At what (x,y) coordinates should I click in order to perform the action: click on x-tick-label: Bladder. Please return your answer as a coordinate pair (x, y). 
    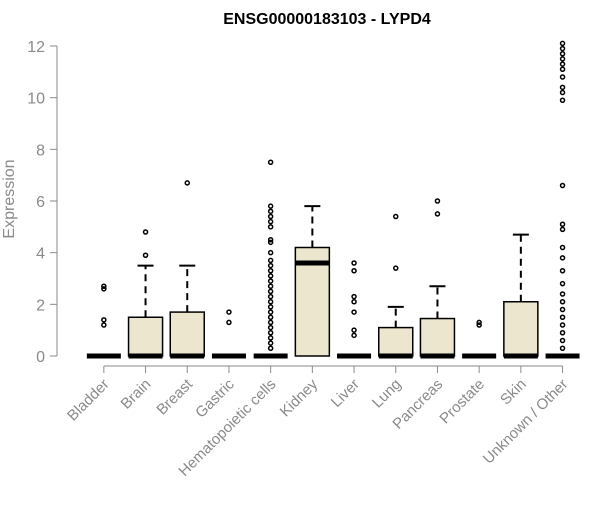
    Looking at the image, I should click on (88, 400).